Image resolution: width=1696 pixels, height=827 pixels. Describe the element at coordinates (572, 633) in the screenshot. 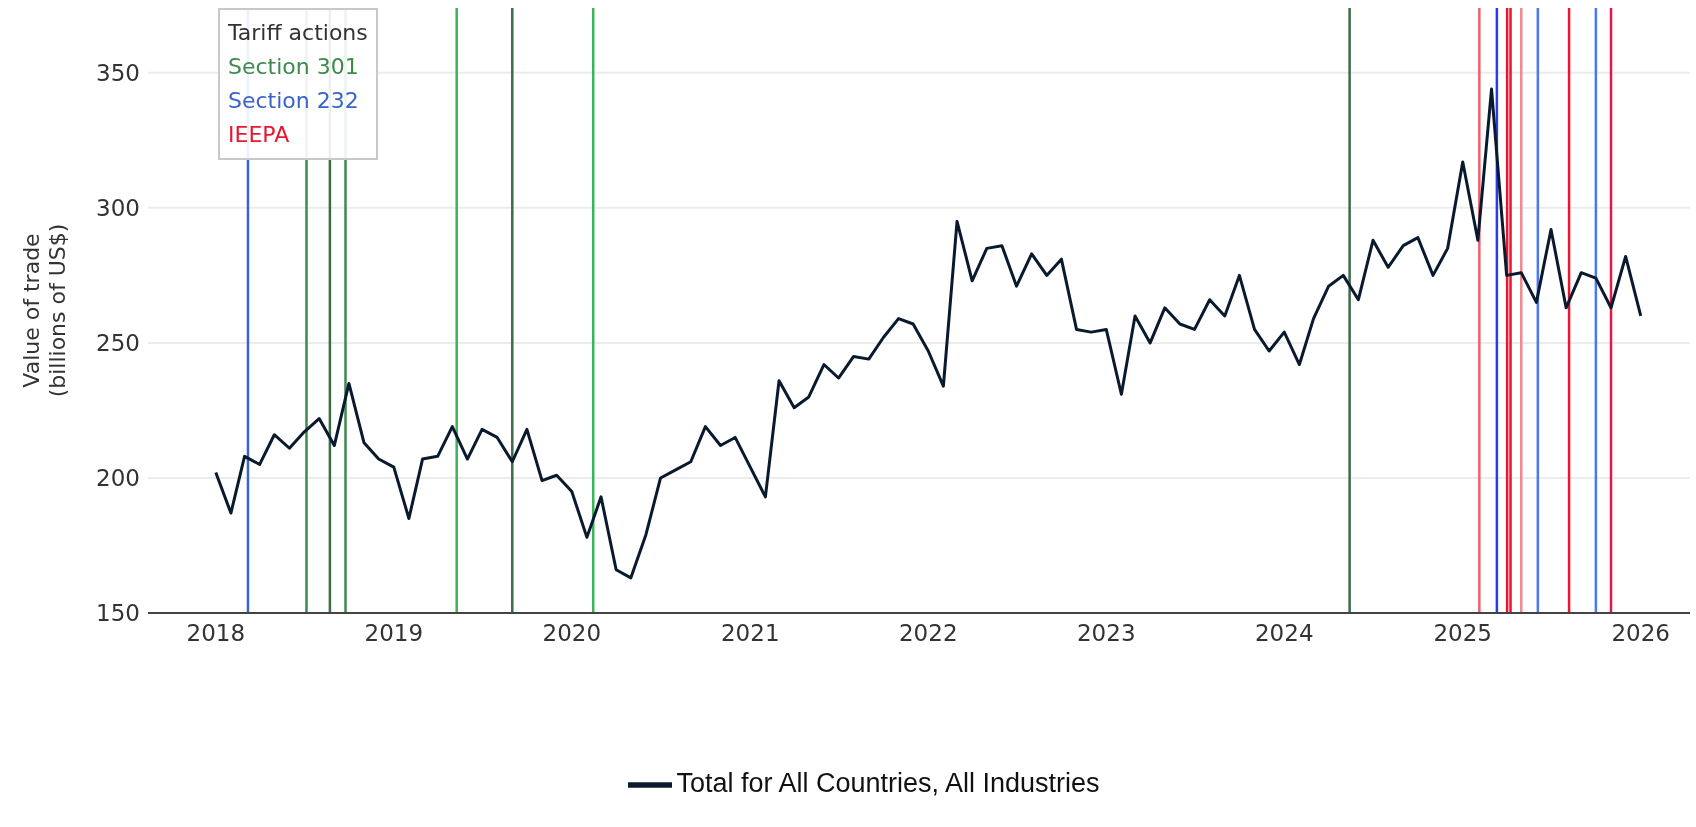

I see `x-tick-label: 2020` at that location.